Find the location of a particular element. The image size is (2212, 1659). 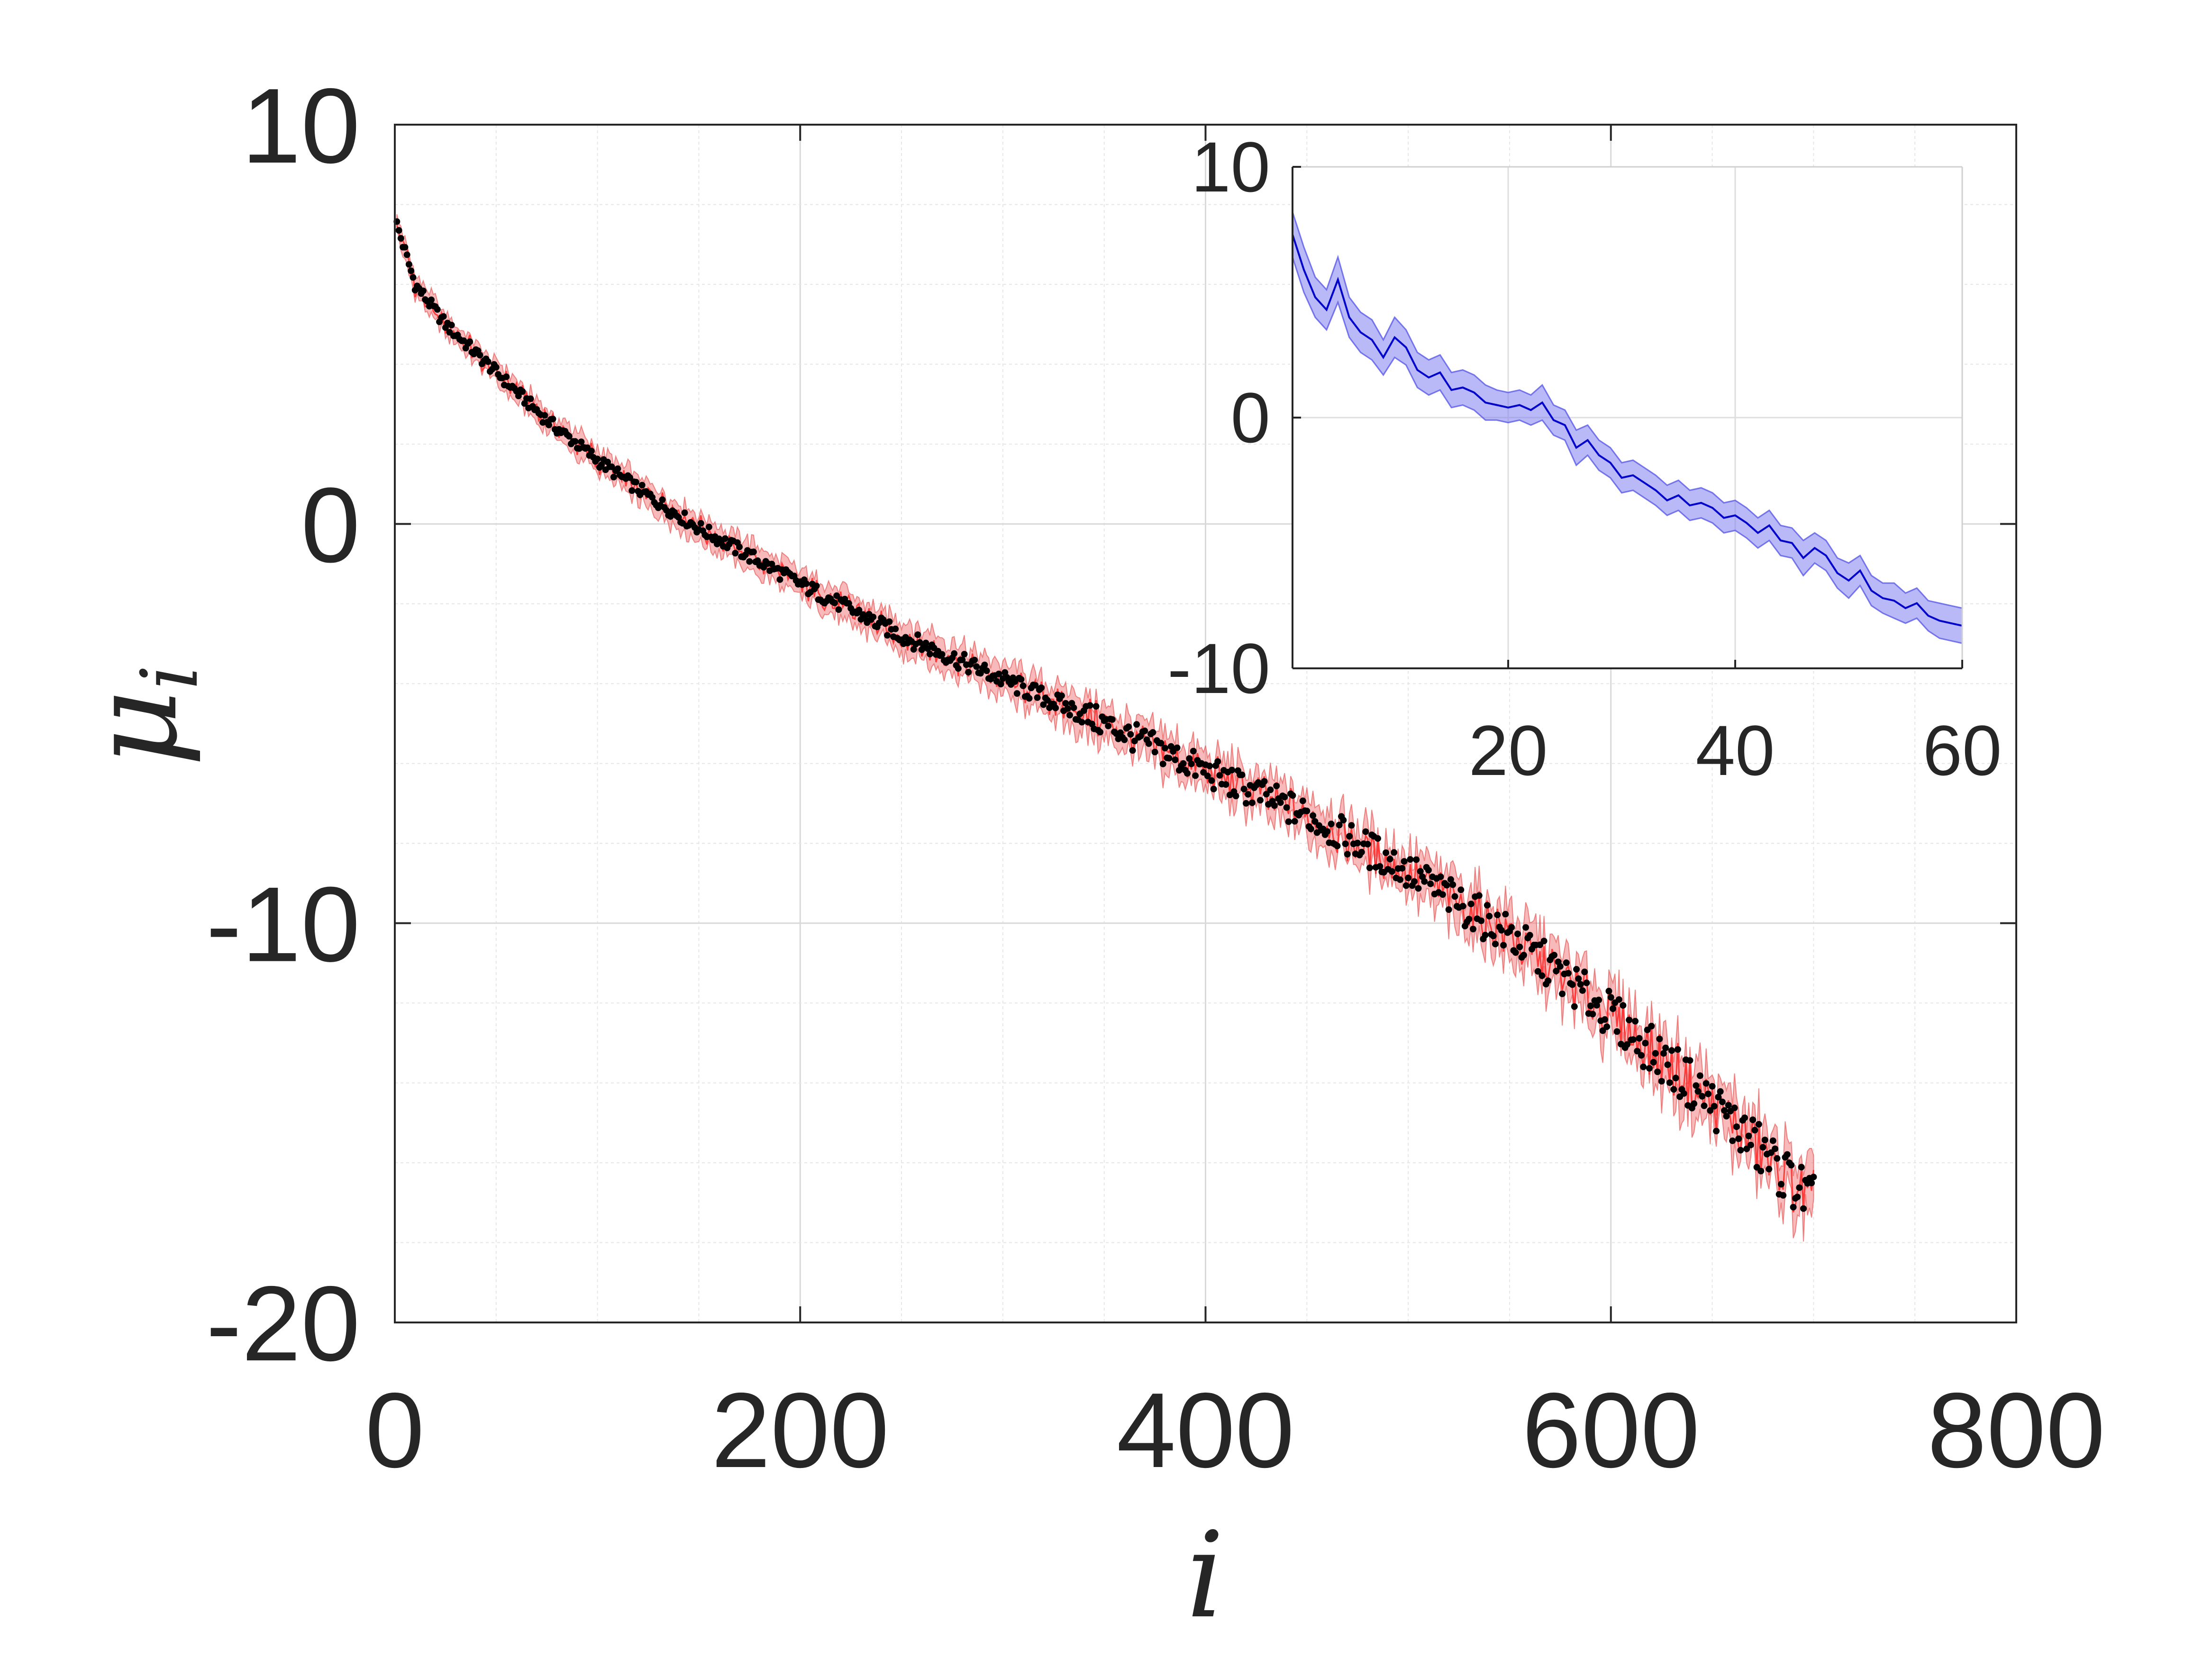

main-x-tick-label: 400 is located at coordinates (1205, 1430).